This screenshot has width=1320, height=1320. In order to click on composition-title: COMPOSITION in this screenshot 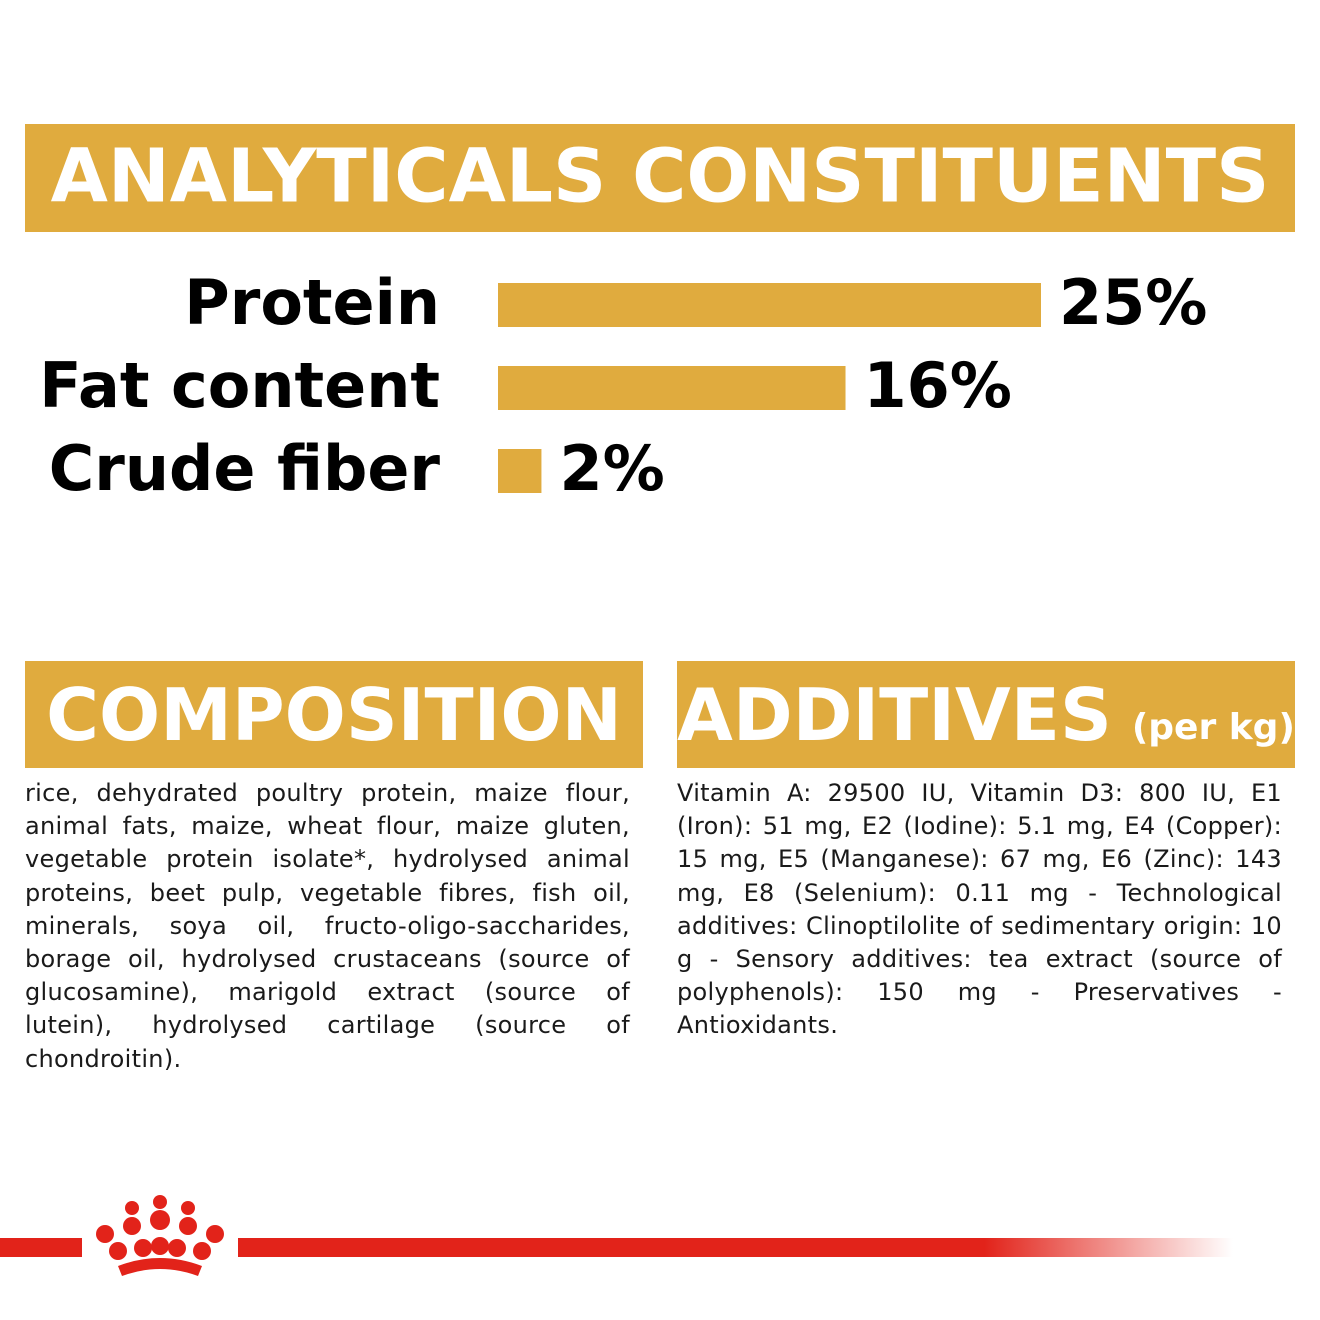, I will do `click(334, 714)`.